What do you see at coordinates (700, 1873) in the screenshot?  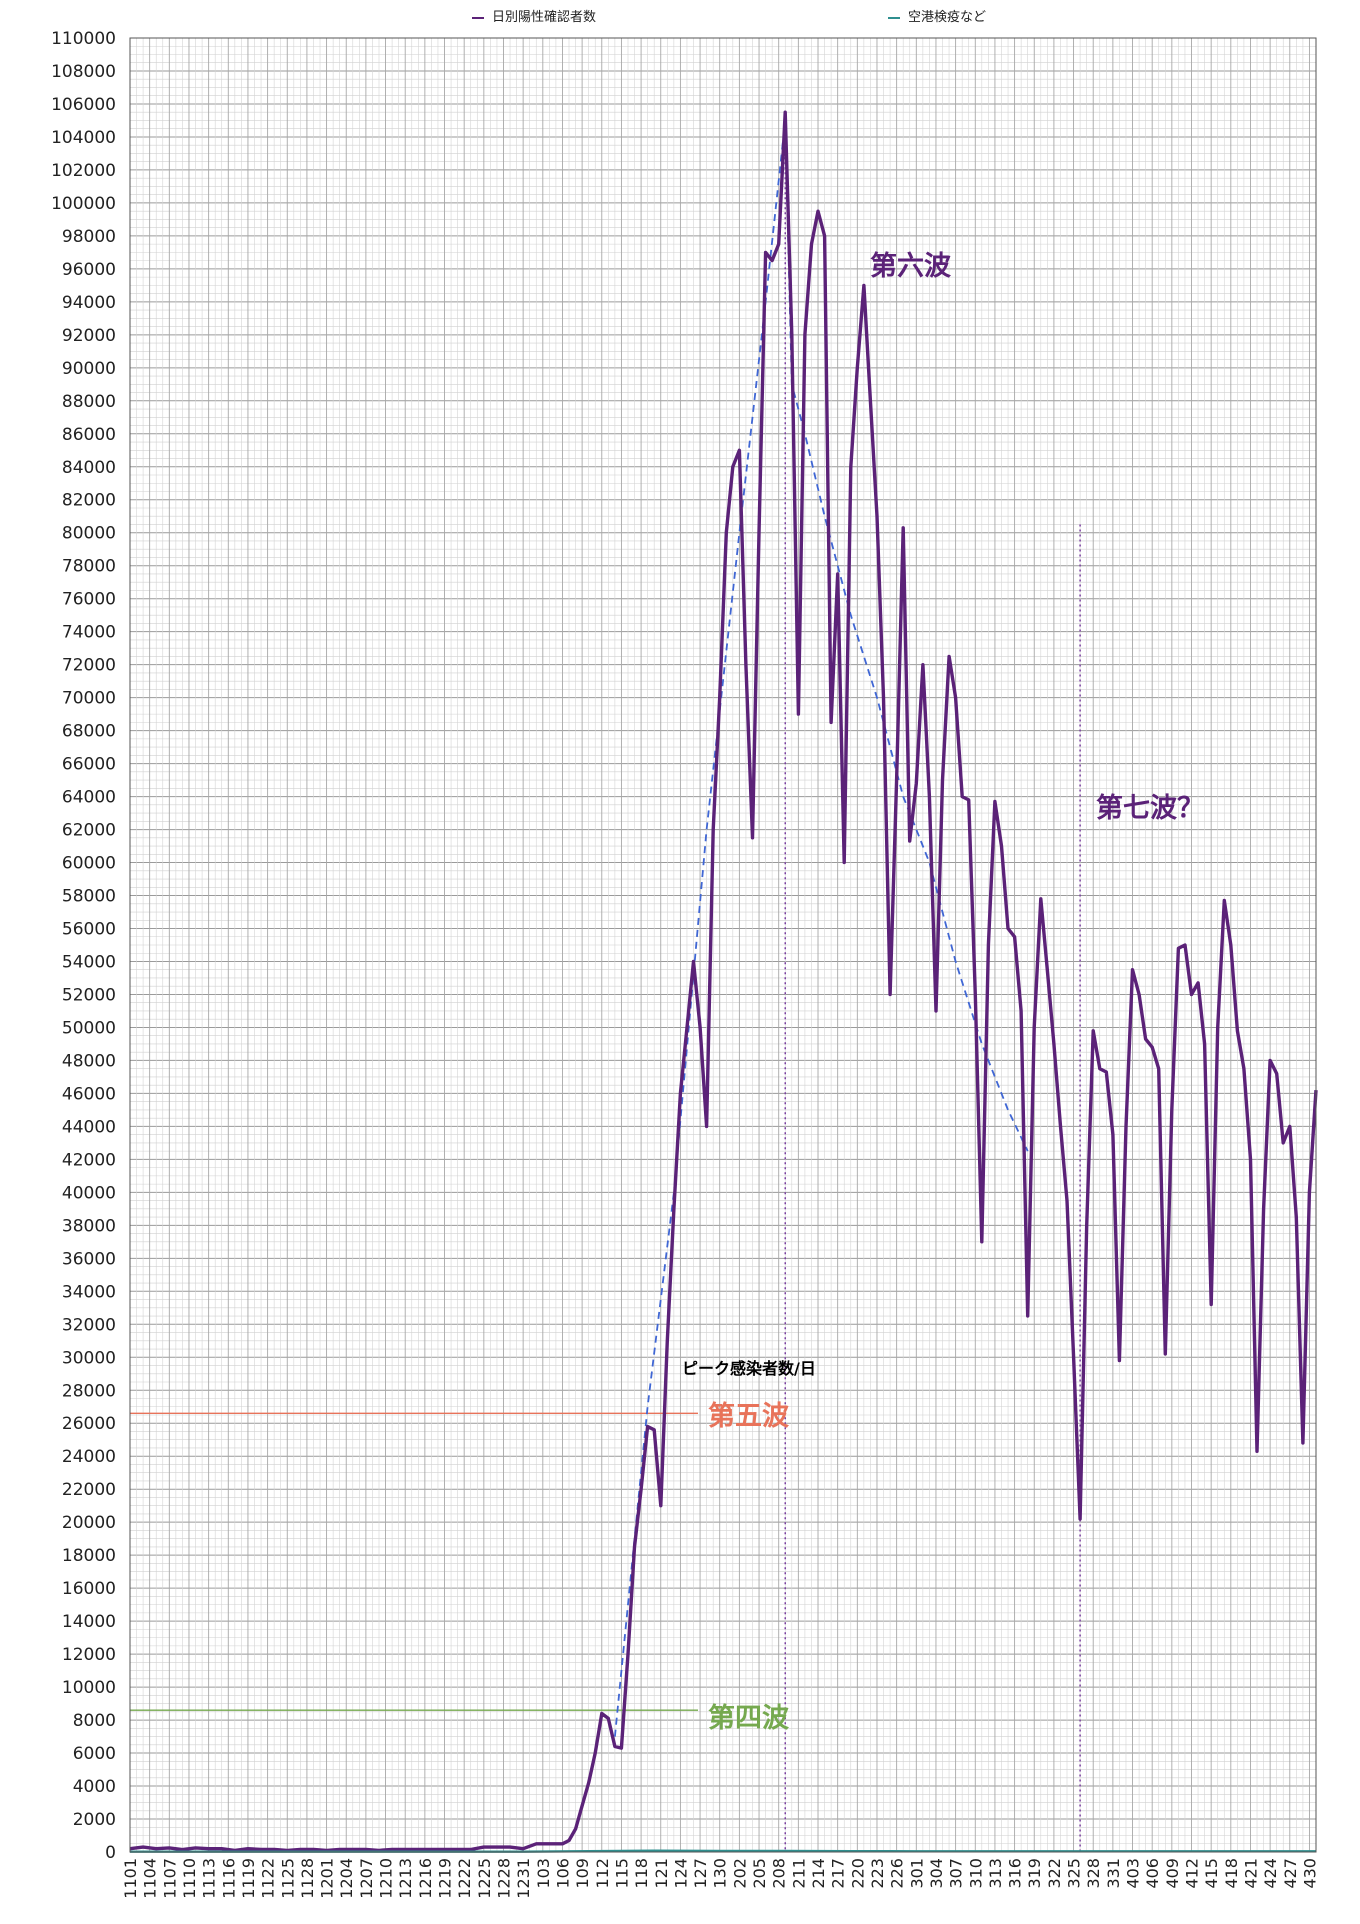 I see `x-tick-label: 127` at bounding box center [700, 1873].